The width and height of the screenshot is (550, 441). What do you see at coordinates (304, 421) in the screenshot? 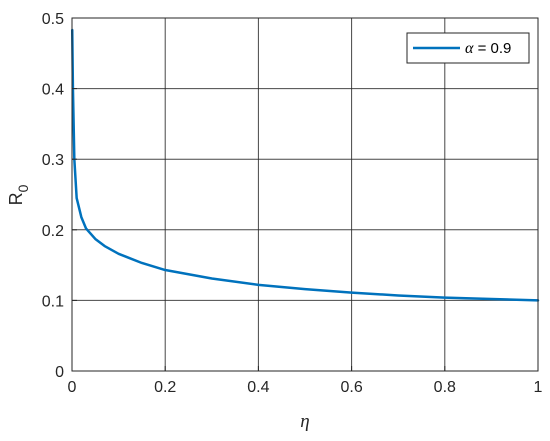
I see `x-axis-label: η` at bounding box center [304, 421].